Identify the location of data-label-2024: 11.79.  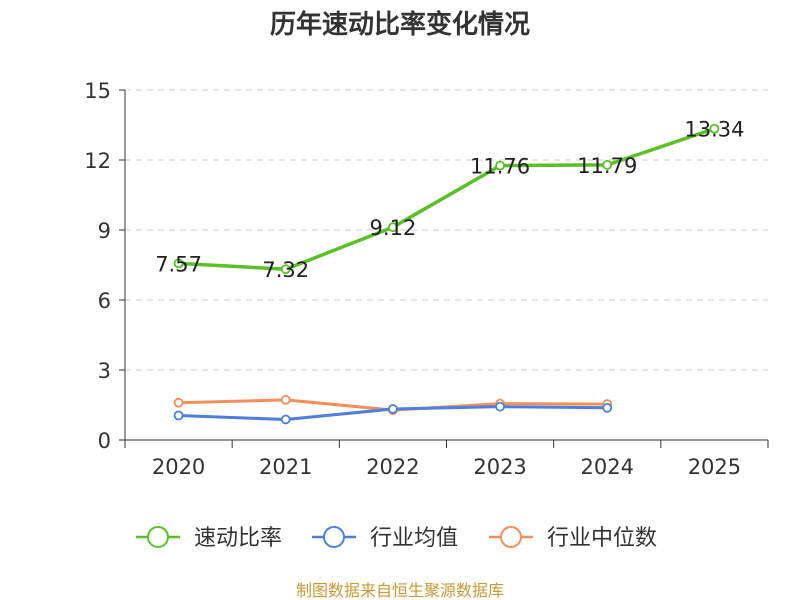
(607, 166).